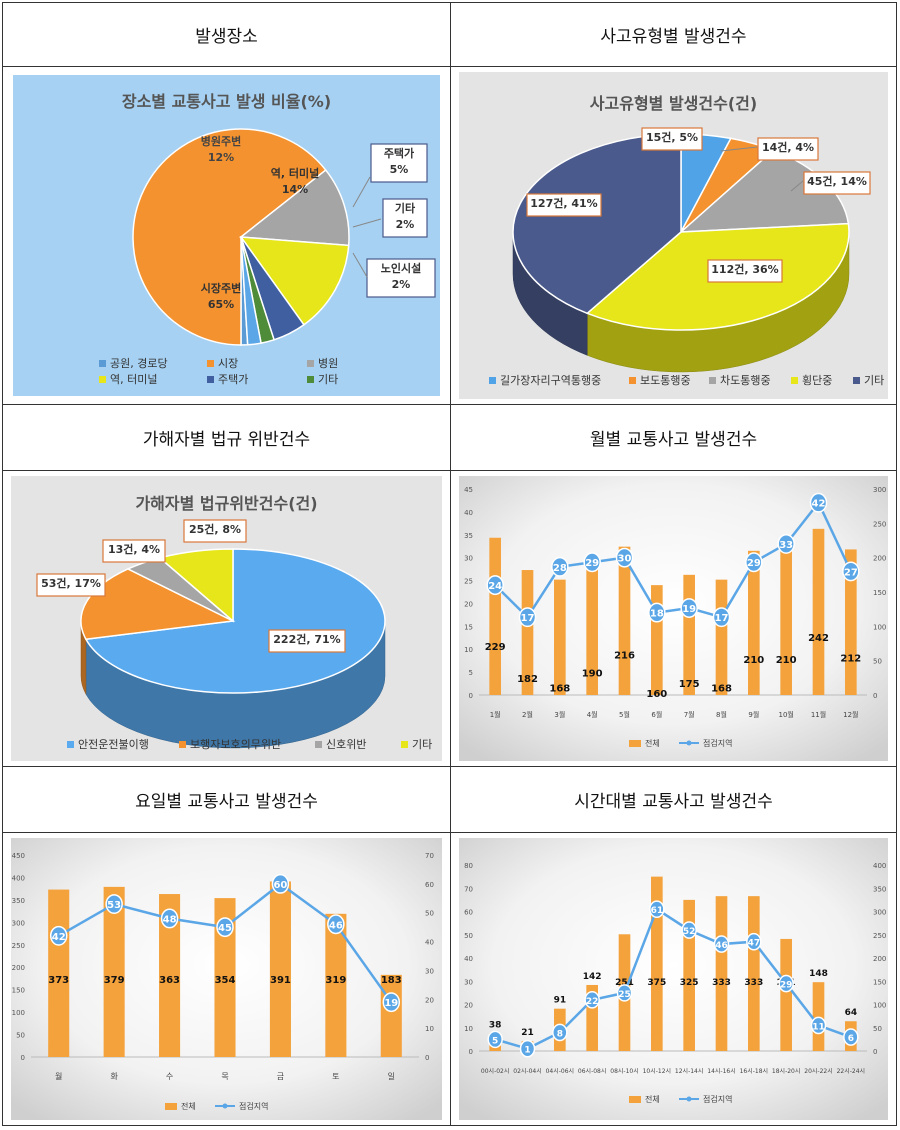  Describe the element at coordinates (652, 1099) in the screenshot. I see `legend-entry: 전체` at that location.